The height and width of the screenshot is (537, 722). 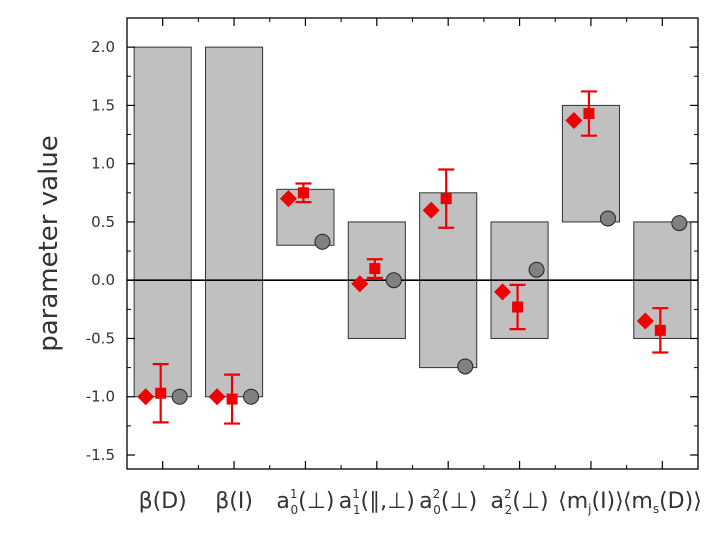 I want to click on x-category-label: ⟨mj(I)⟩, so click(x=591, y=502).